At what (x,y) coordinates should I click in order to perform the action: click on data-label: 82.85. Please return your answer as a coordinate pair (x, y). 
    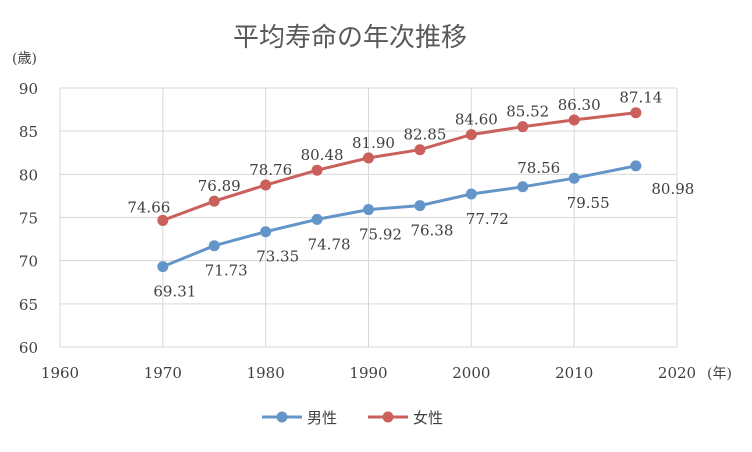
    Looking at the image, I should click on (424, 135).